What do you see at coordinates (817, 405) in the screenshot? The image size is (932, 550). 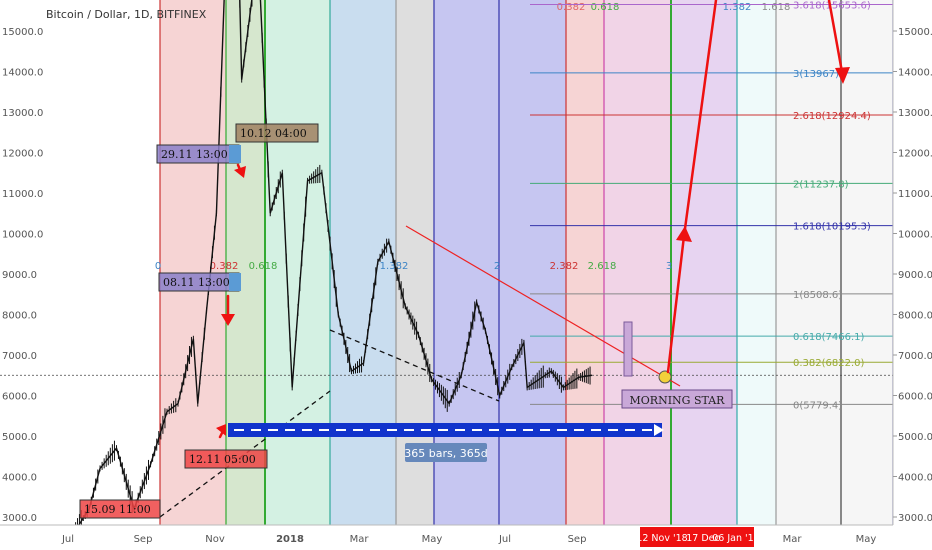 I see `fib-extension-label: 0(5779.4)` at bounding box center [817, 405].